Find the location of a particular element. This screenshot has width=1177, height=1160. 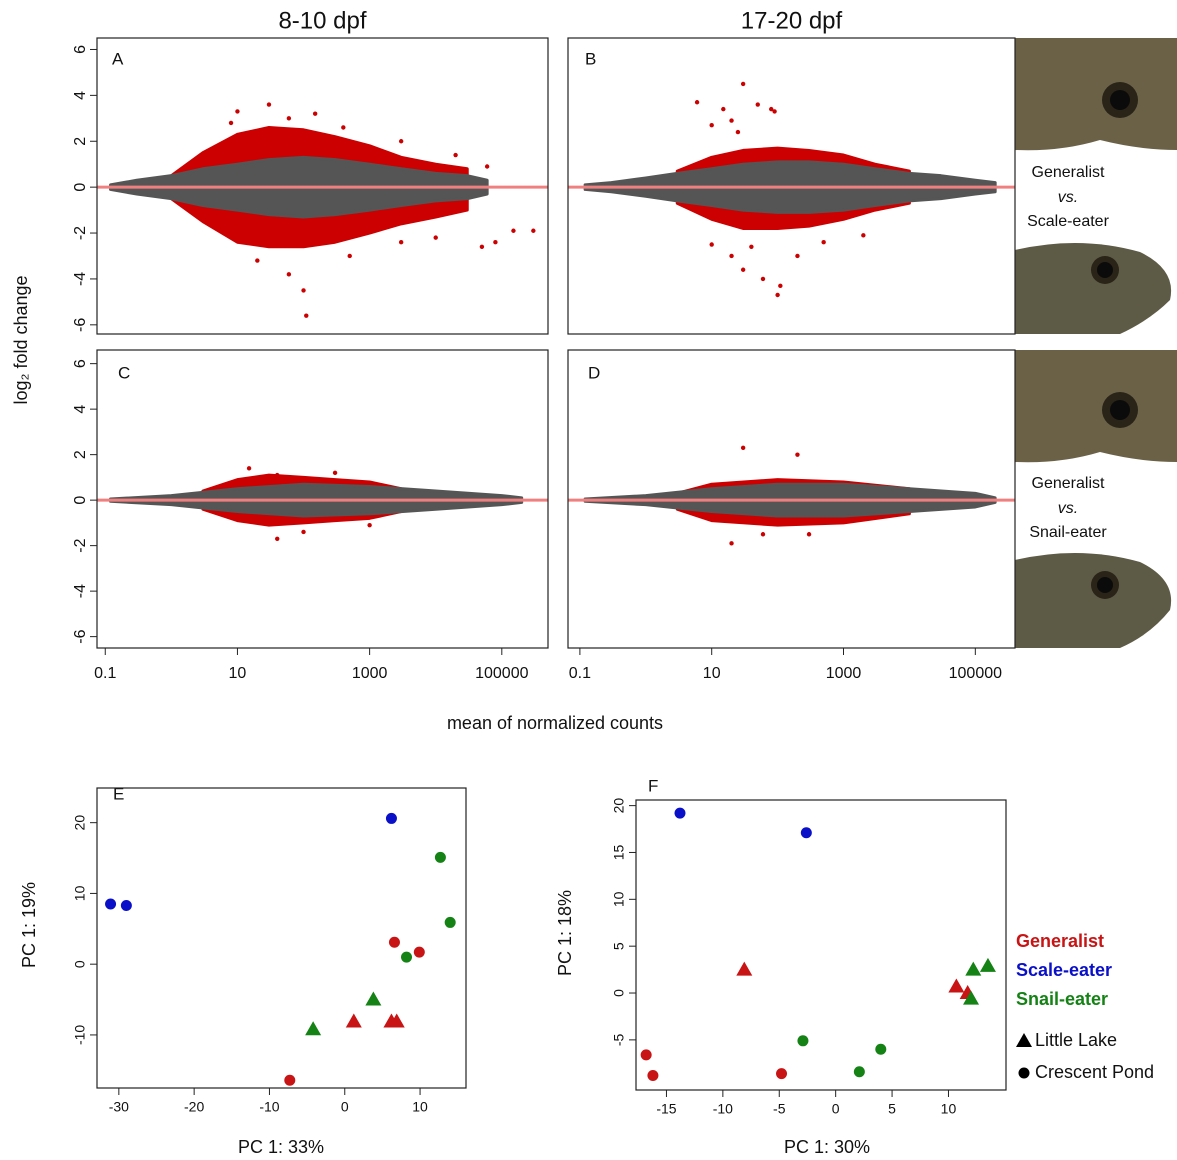

legend-label: Crescent Pond is located at coordinates (1094, 1072).